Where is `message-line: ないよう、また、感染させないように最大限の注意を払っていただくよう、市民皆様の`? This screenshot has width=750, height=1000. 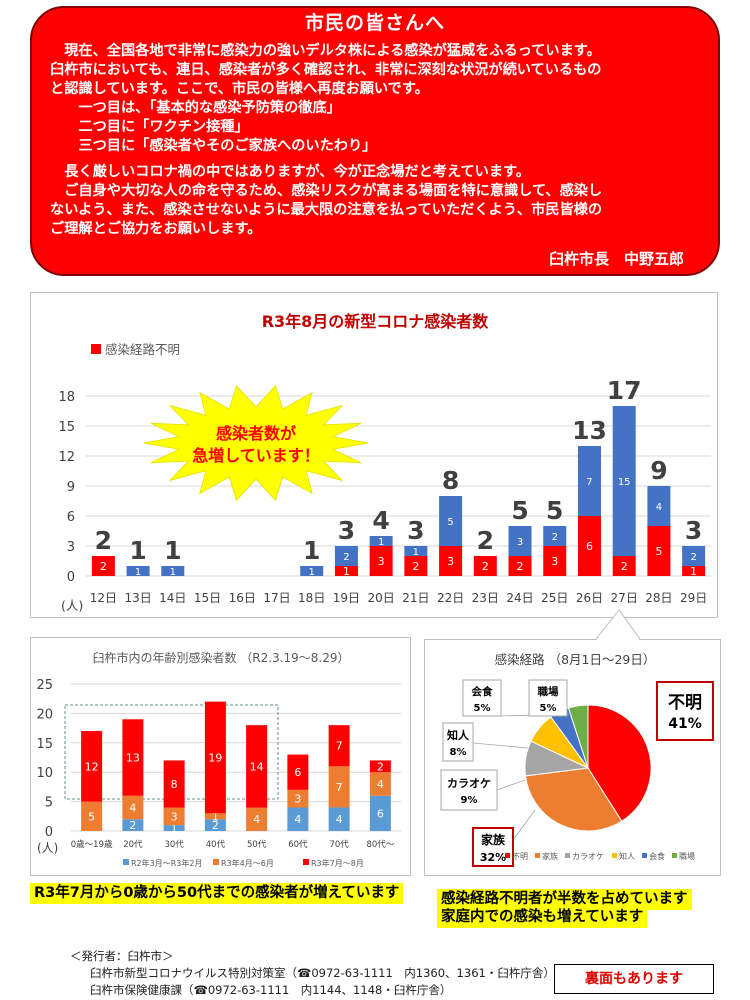 message-line: ないよう、また、感染させないように最大限の注意を払っていただくよう、市民皆様の is located at coordinates (326, 210).